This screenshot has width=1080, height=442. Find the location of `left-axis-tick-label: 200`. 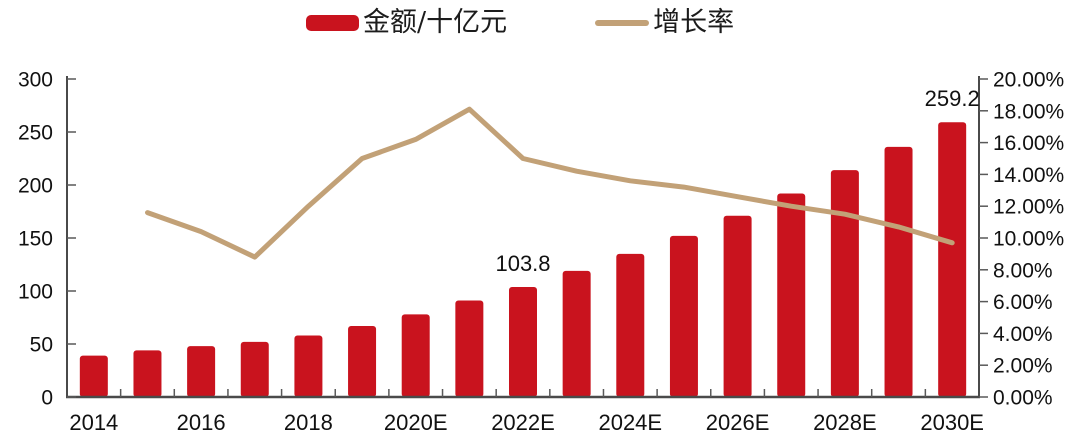

left-axis-tick-label: 200 is located at coordinates (35, 186).